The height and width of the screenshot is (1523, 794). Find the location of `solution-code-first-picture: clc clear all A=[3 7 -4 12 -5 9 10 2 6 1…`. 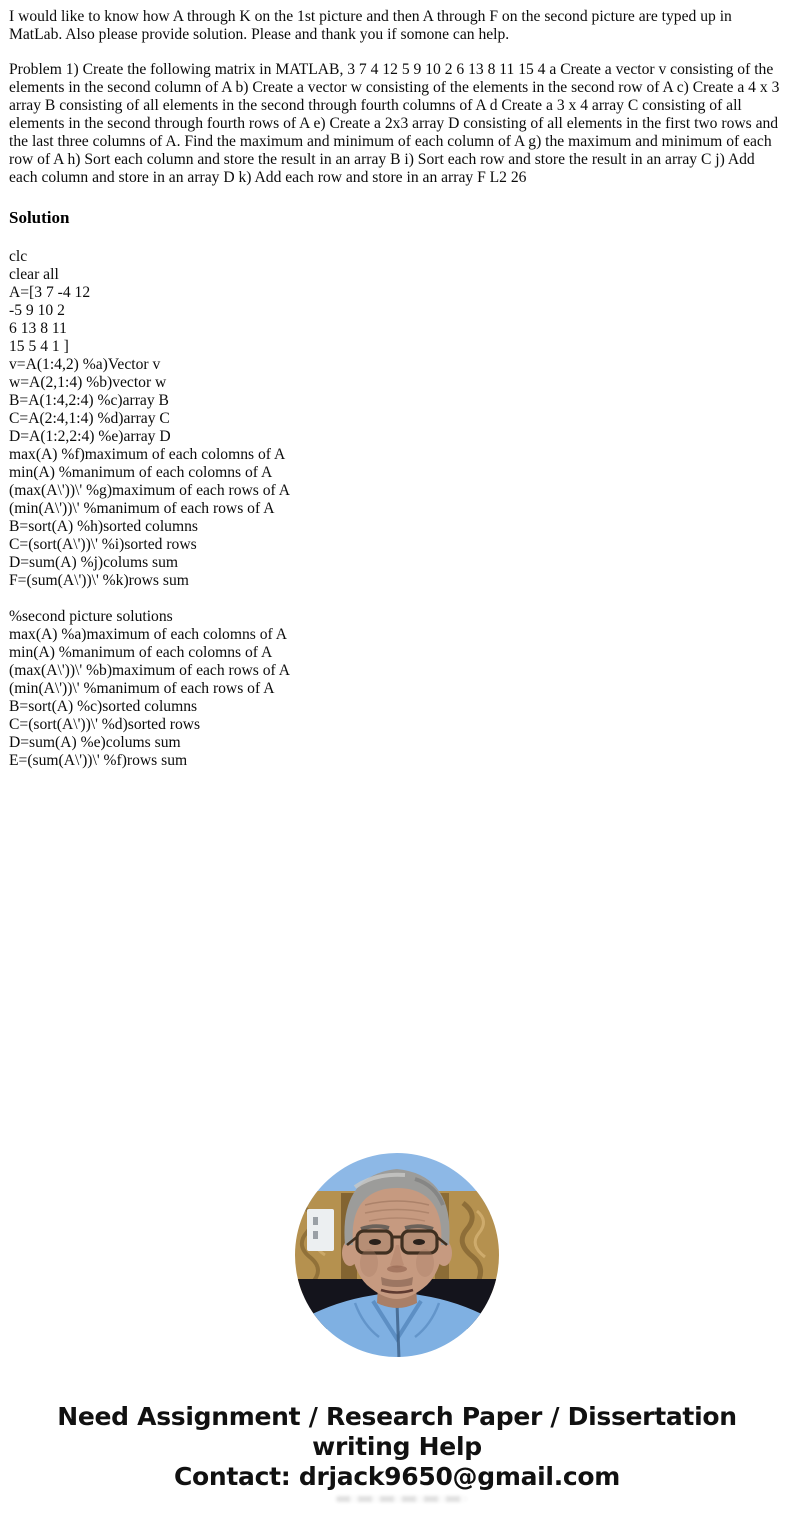

solution-code-first-picture: clc clear all A=[3 7 -4 12 -5 9 10 2 6 1… is located at coordinates (150, 418).